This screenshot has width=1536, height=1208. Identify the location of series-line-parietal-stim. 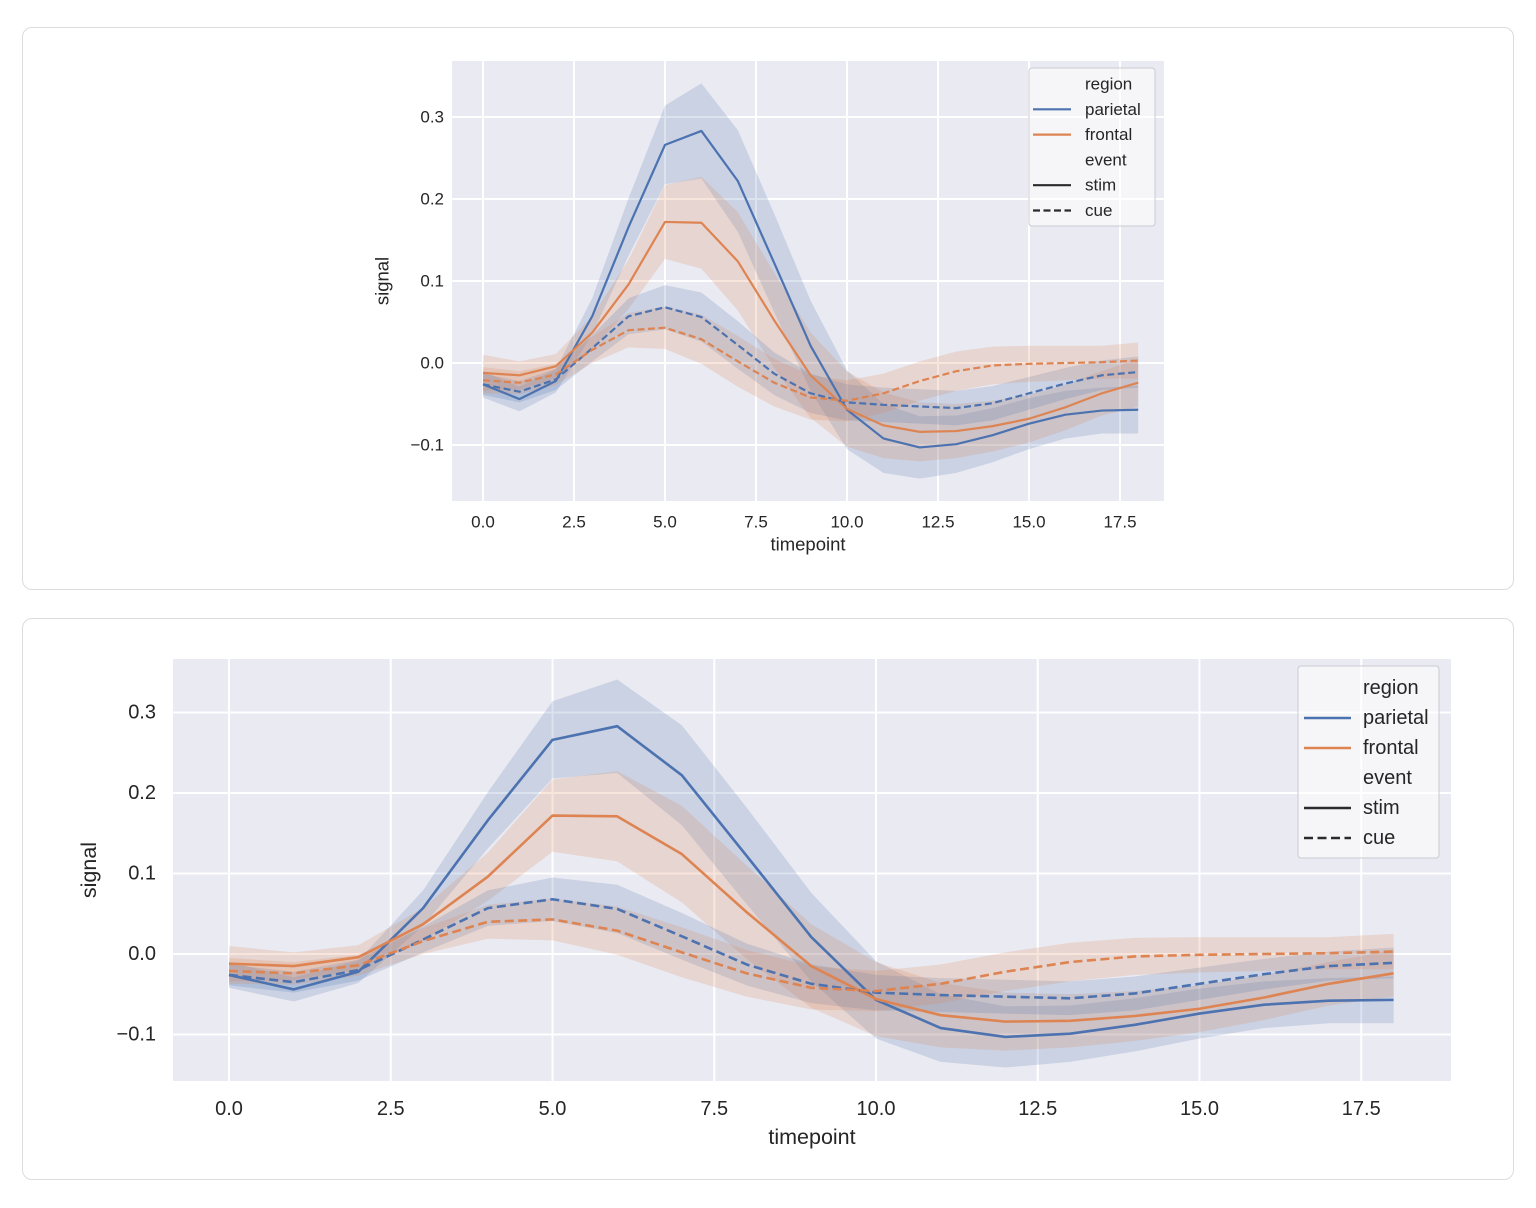
(810, 289).